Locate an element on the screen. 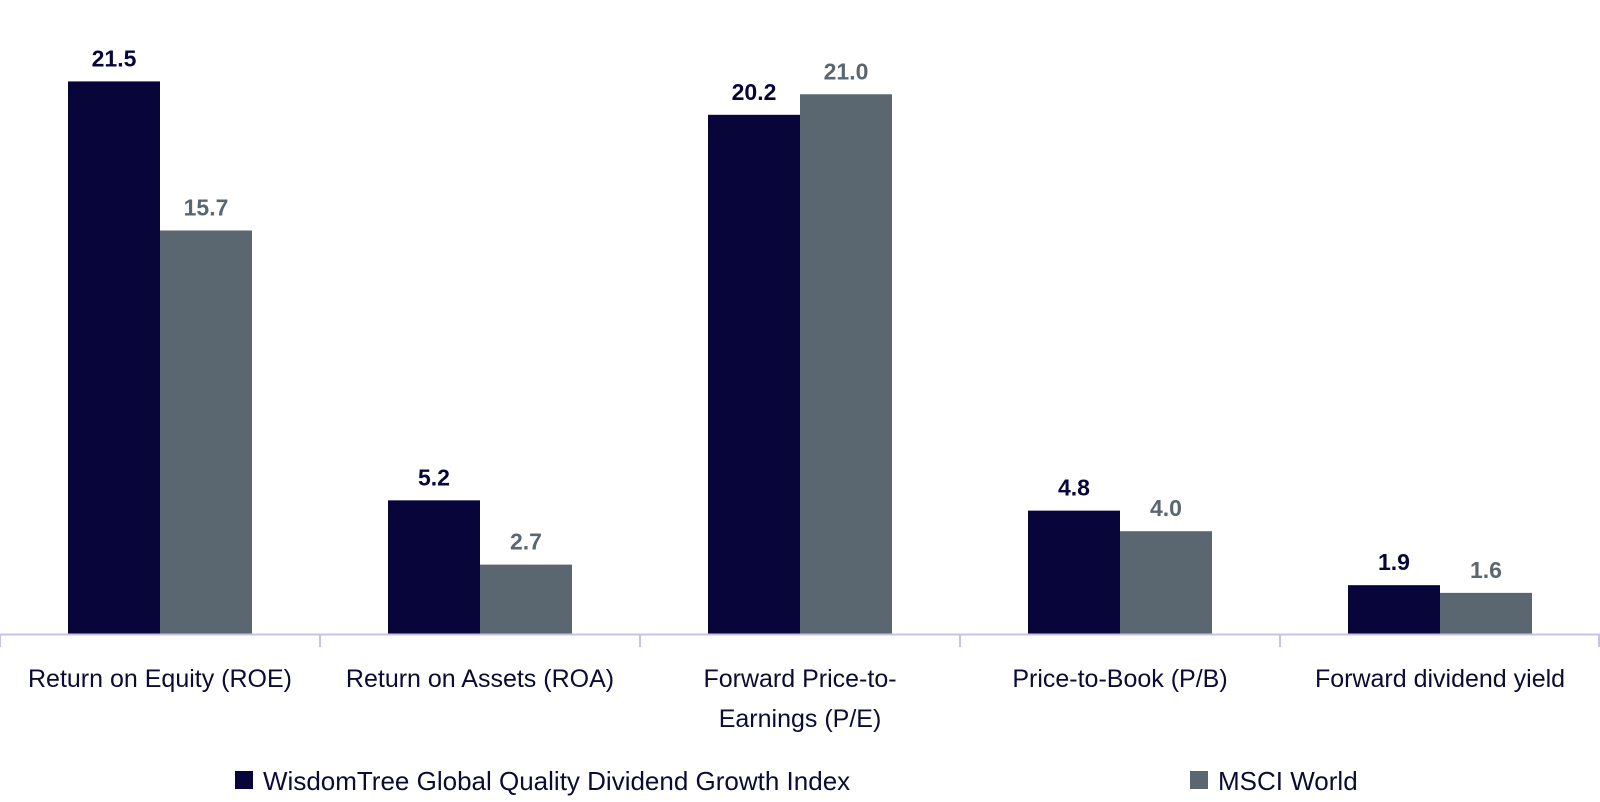 The width and height of the screenshot is (1600, 802). x-tick-label-4: Price-to-Book (P/B) is located at coordinates (1119, 679).